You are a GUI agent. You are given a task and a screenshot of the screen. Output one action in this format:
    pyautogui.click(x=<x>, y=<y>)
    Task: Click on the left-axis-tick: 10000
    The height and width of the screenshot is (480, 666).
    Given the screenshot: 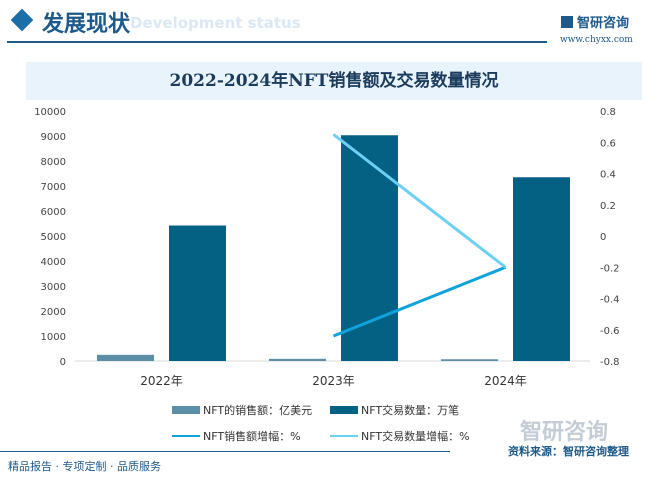 What is the action you would take?
    pyautogui.click(x=50, y=112)
    